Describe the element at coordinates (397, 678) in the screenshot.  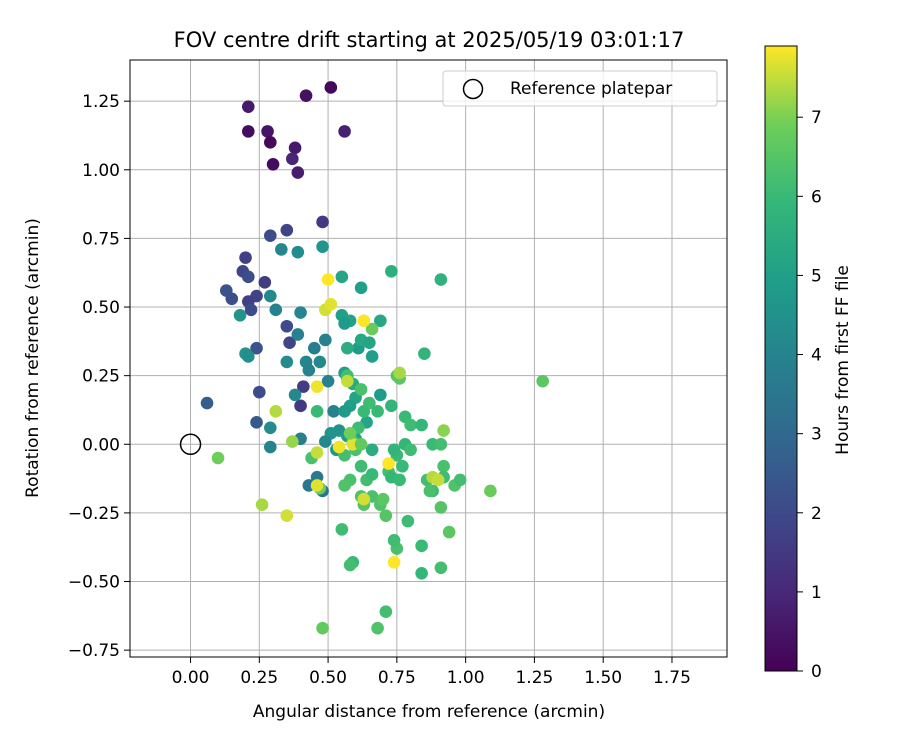
I see `x-tick-label: 0.75` at that location.